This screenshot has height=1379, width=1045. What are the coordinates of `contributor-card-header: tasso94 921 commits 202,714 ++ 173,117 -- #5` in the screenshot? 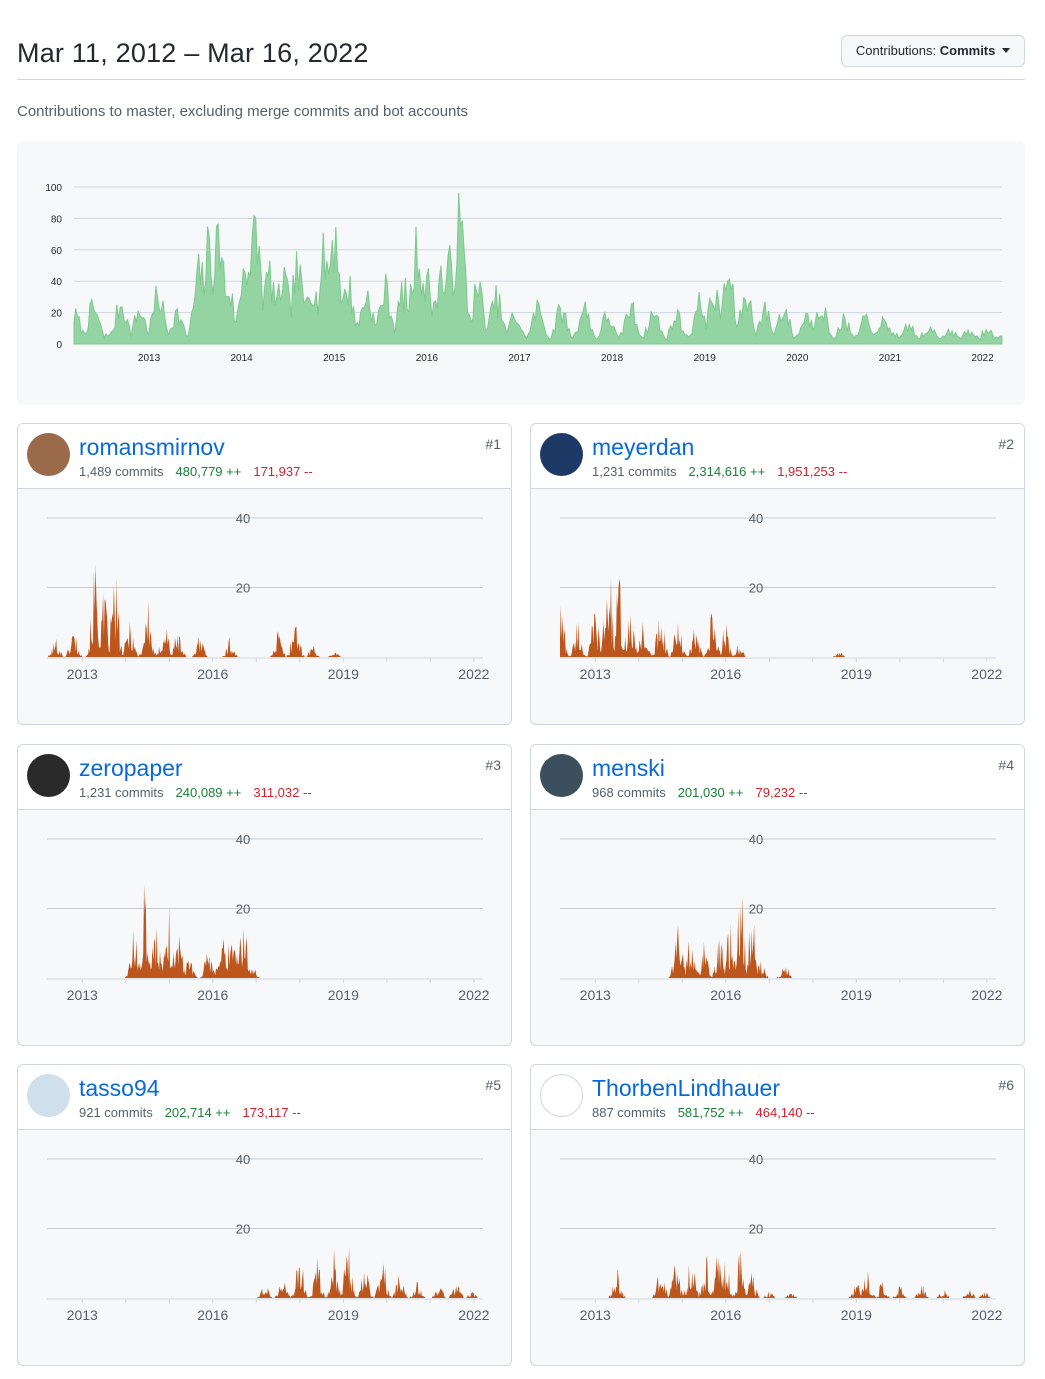 It's located at (264, 1097).